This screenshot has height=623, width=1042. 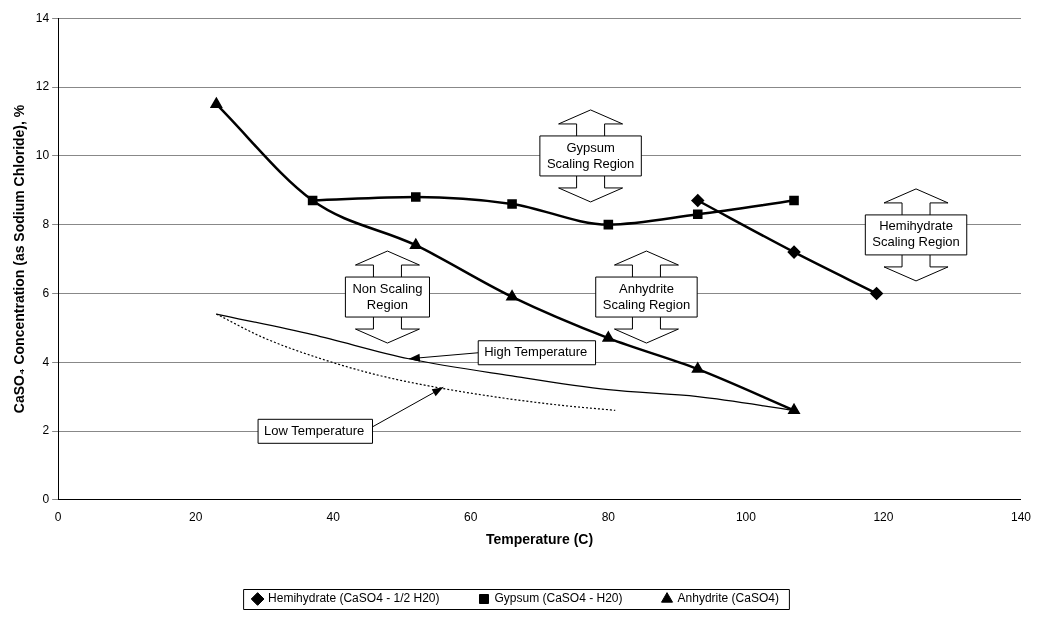 I want to click on x-axis-title: Temperature (C), so click(x=540, y=539).